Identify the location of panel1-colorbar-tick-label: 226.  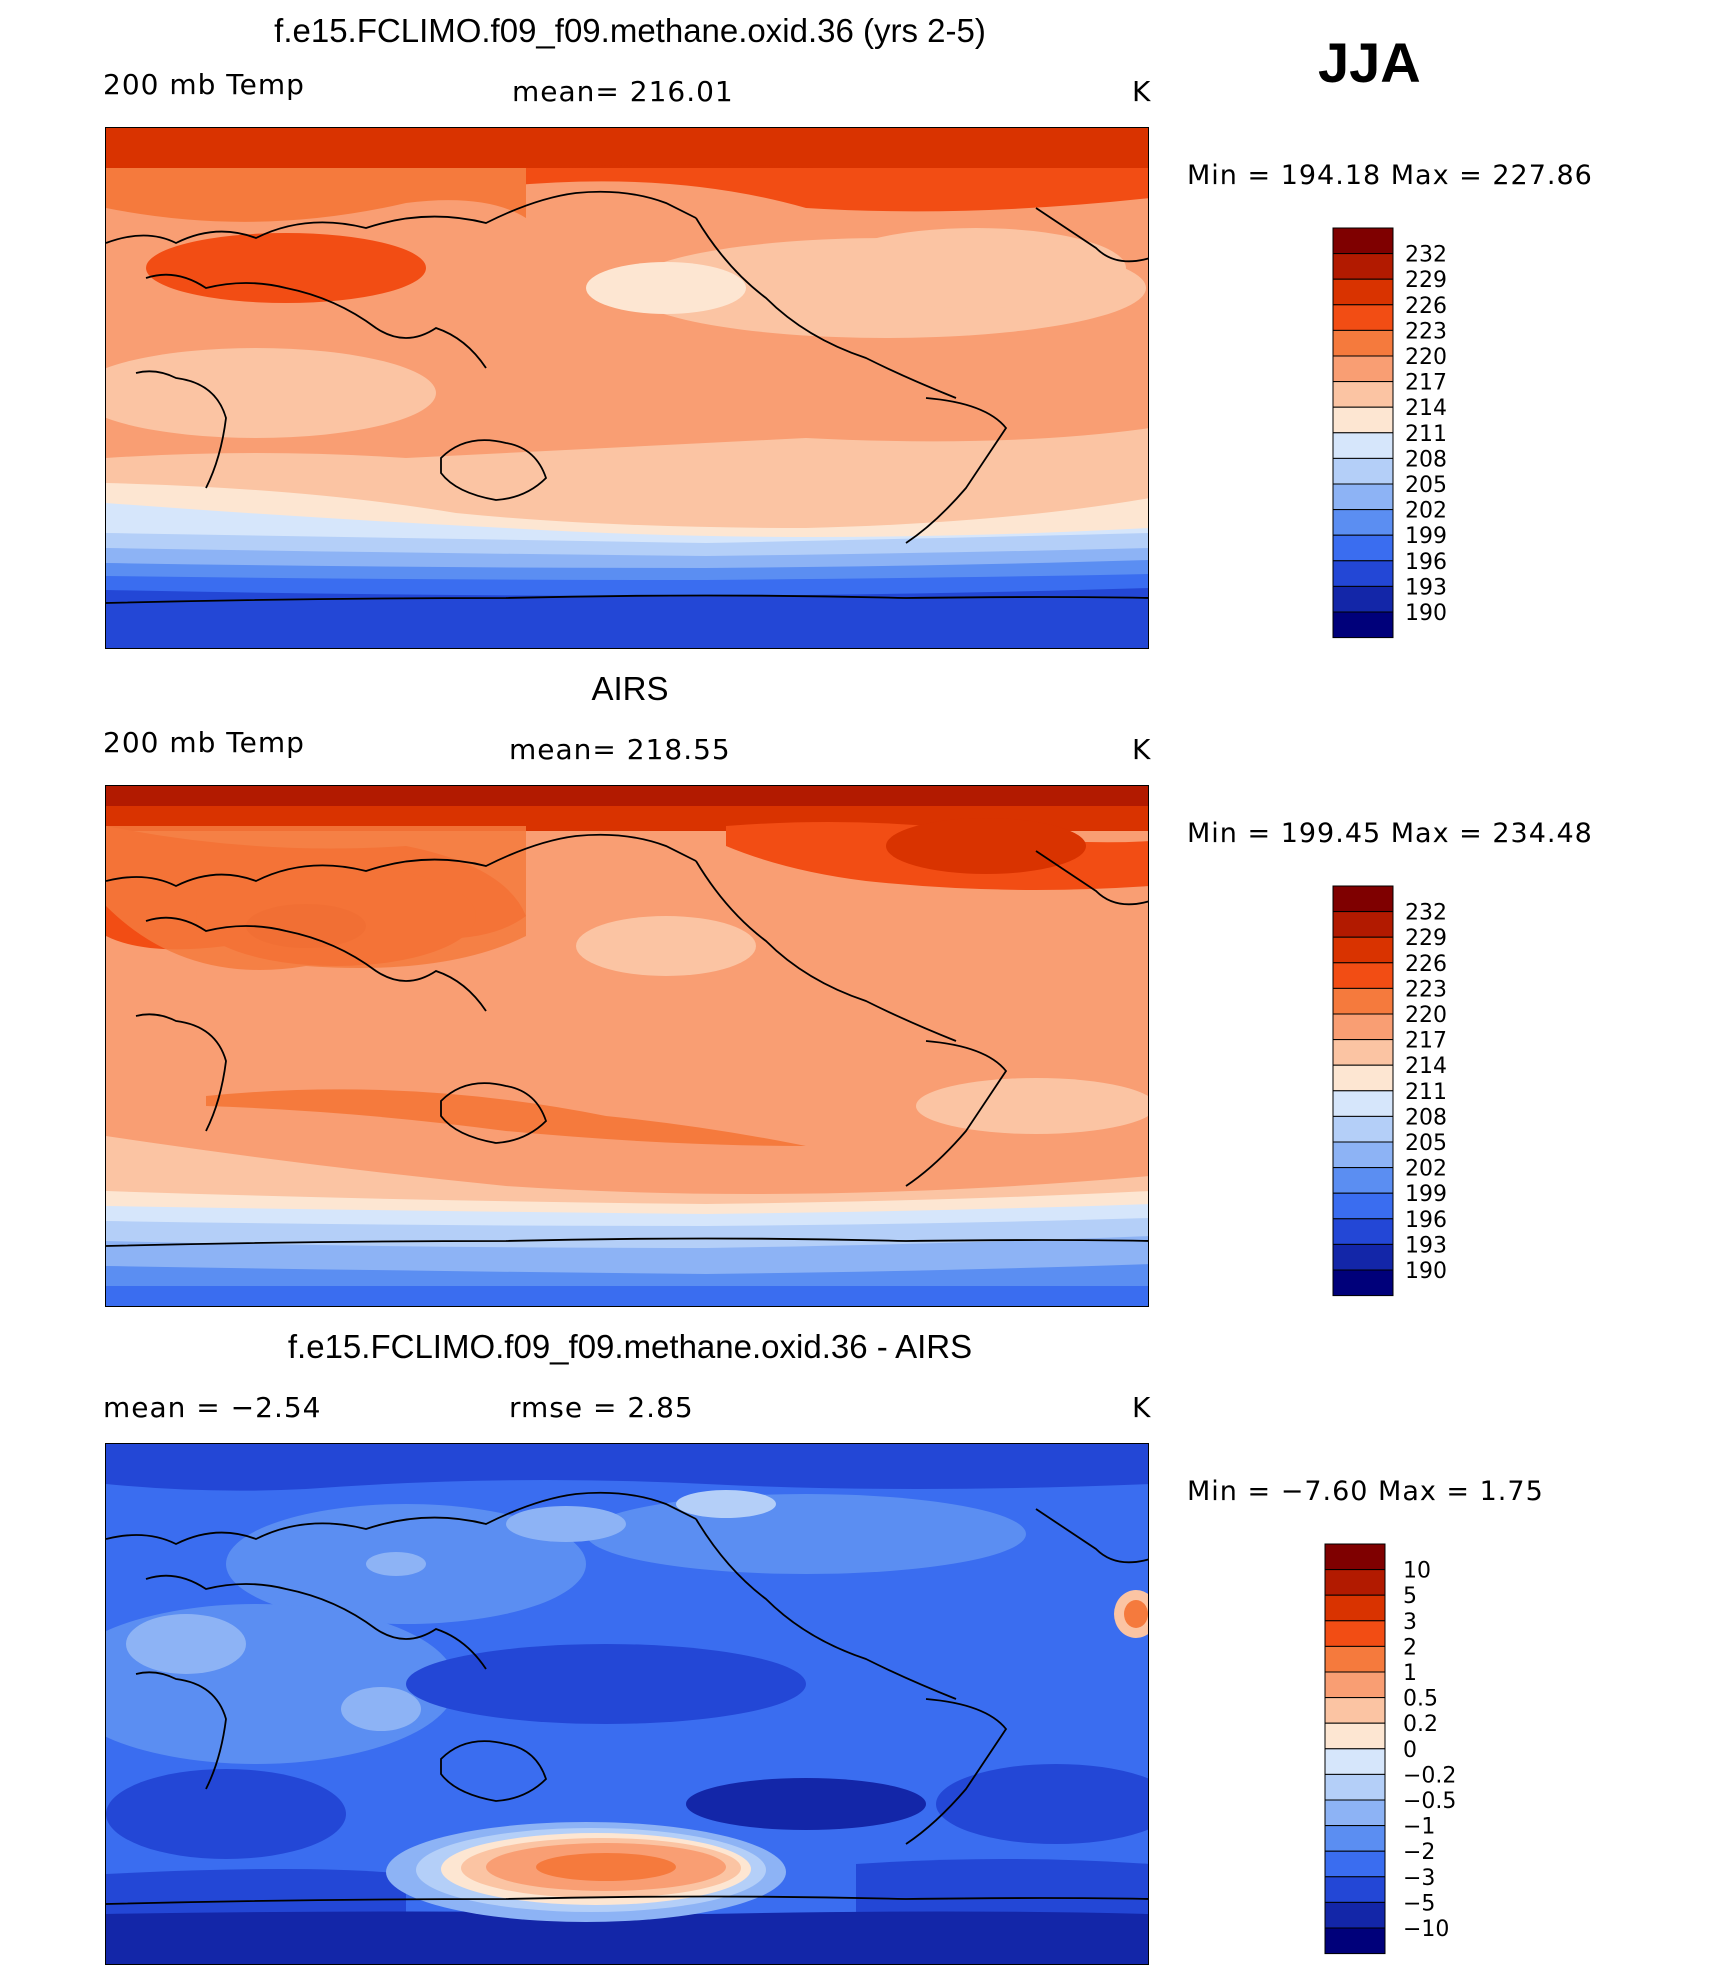
(1426, 306).